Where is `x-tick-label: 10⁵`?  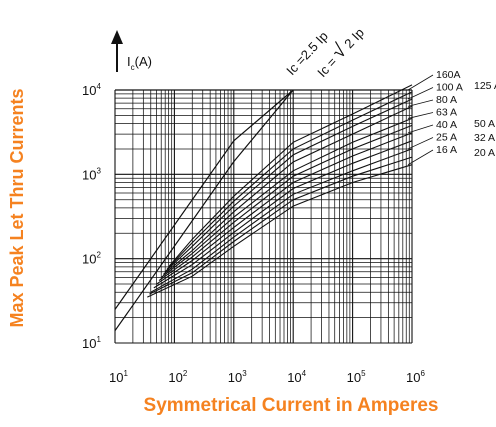 x-tick-label: 10⁵ is located at coordinates (356, 377).